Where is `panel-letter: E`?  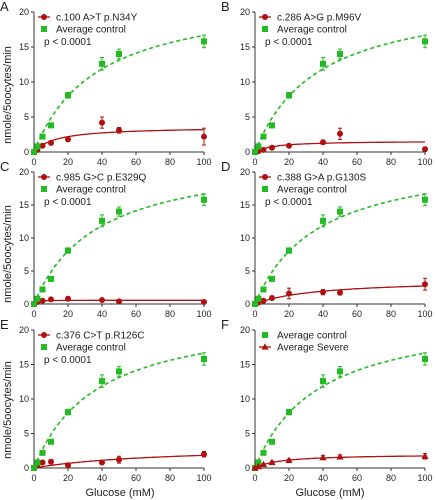
panel-letter: E is located at coordinates (4, 324).